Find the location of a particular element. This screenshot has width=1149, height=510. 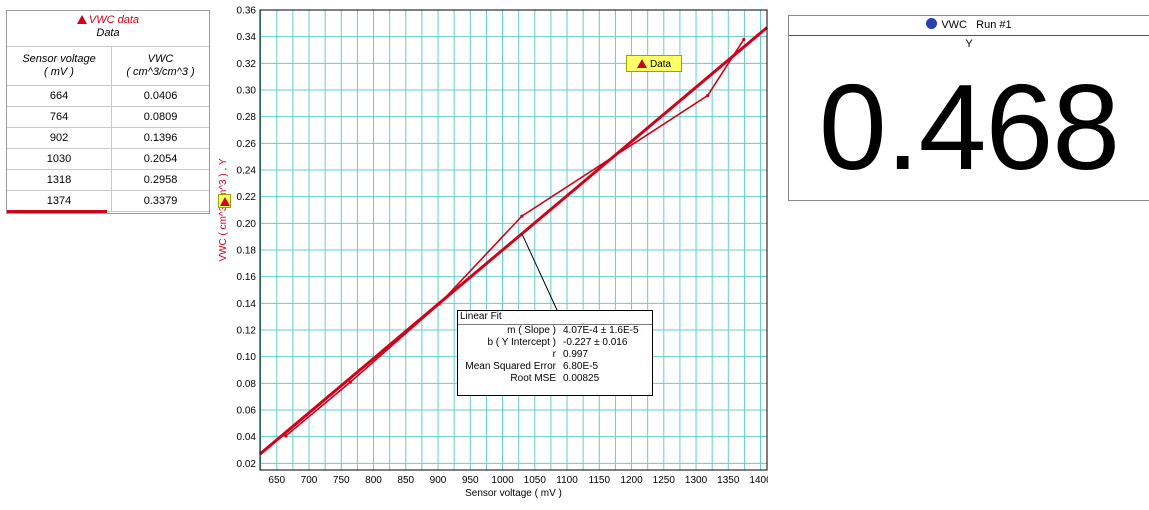

fit-row-intercept: b ( Y Intercept ) -0.227 ± 0.016 is located at coordinates (555, 343).